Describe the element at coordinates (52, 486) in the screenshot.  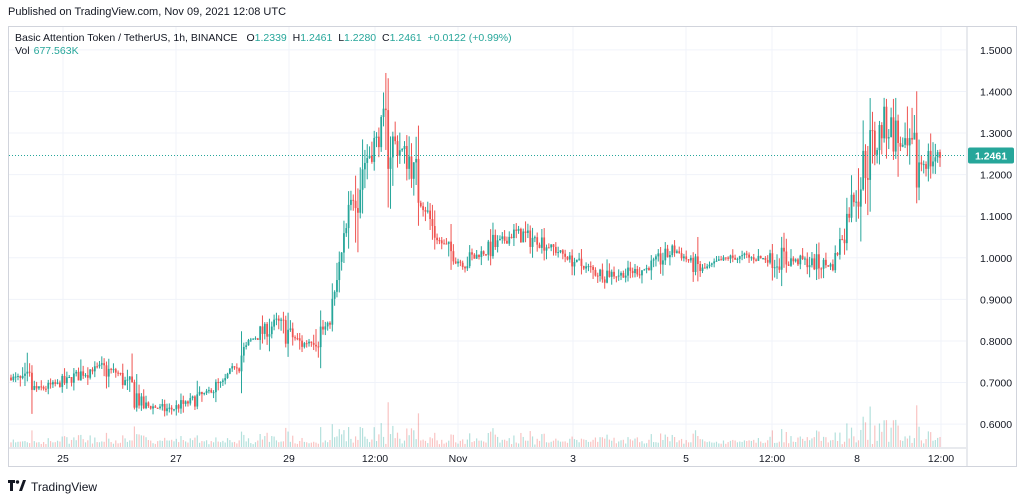
I see `footer-logo: TradingView` at that location.